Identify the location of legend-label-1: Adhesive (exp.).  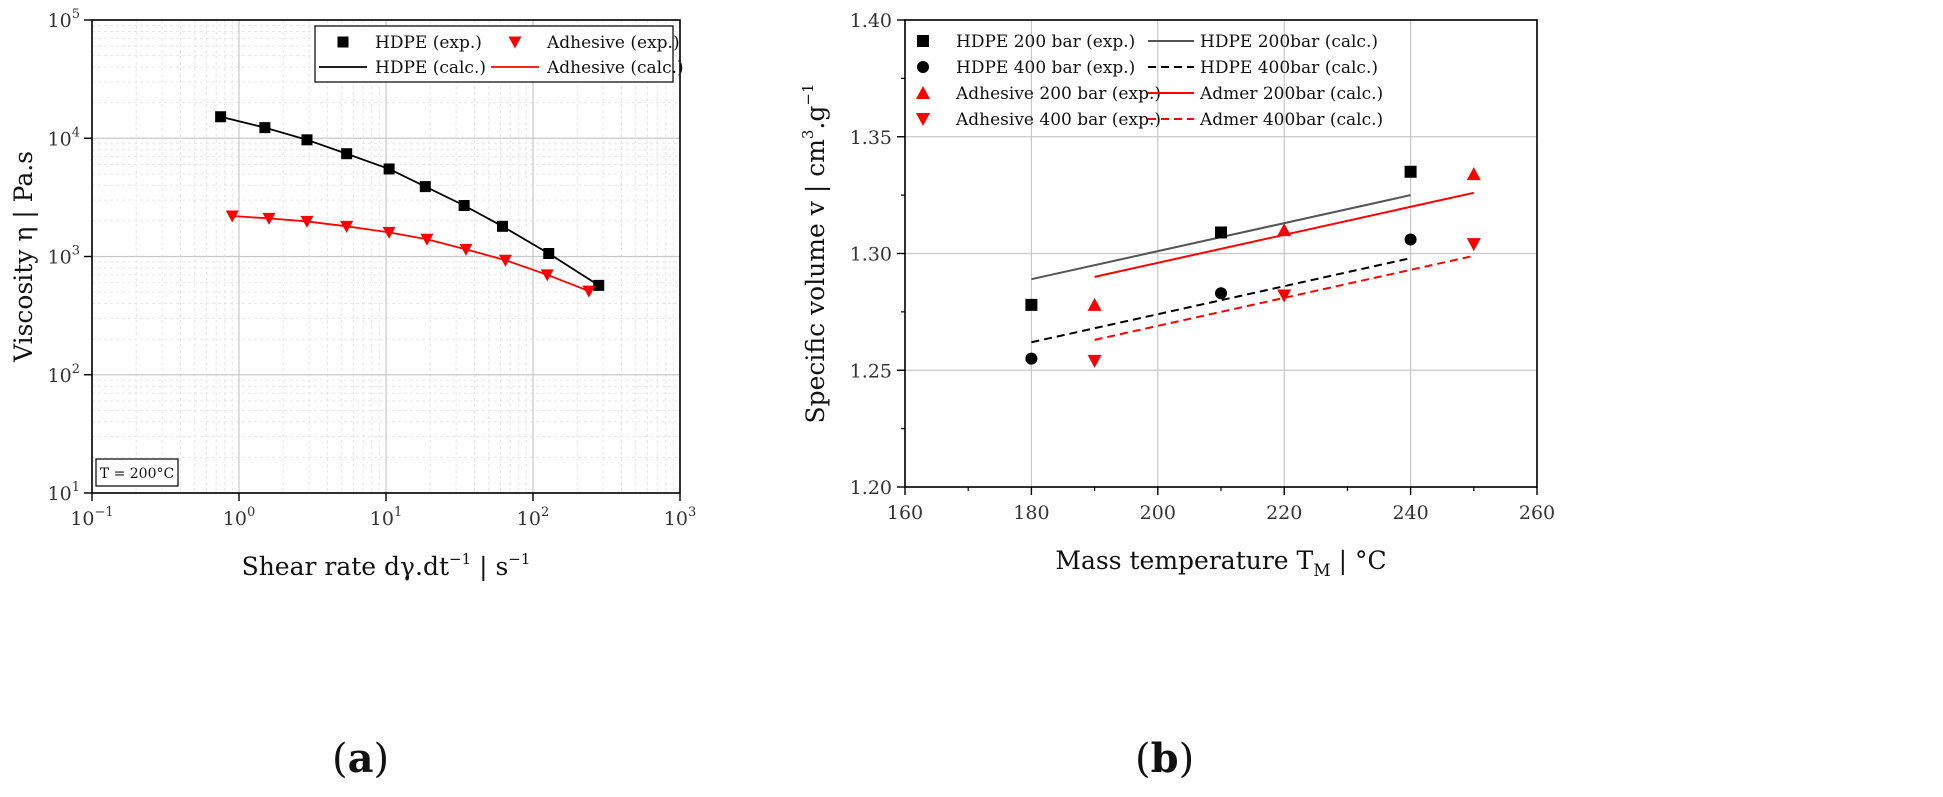
(613, 43).